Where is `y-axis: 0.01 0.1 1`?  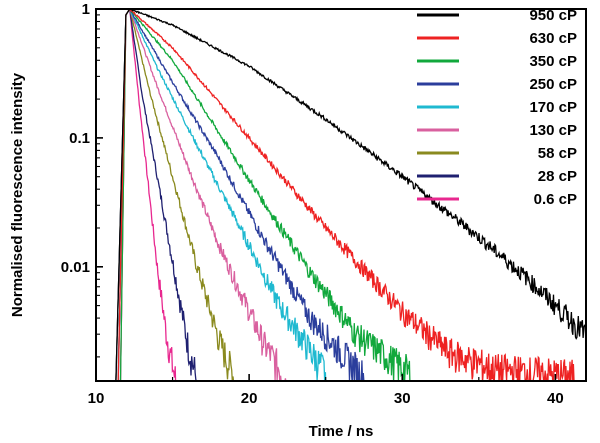
y-axis: 0.01 0.1 1 is located at coordinates (82, 179).